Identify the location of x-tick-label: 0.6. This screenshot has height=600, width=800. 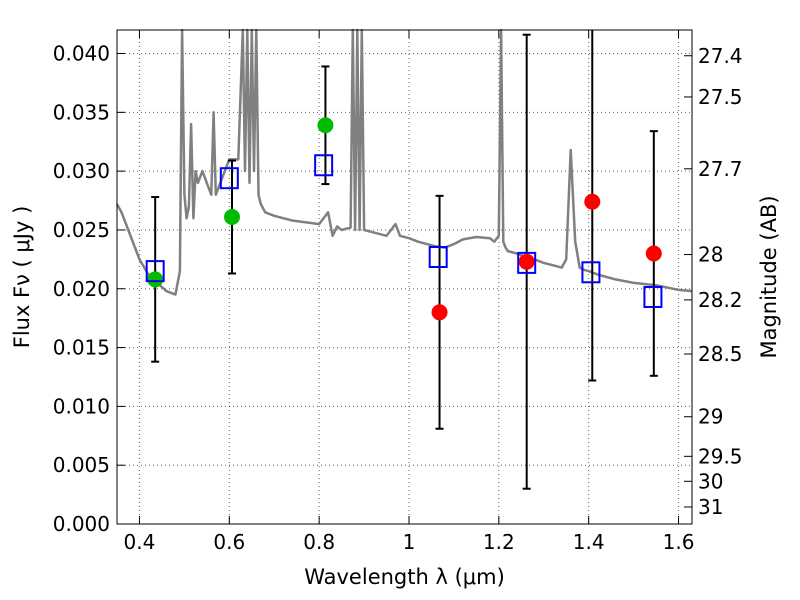
(229, 542).